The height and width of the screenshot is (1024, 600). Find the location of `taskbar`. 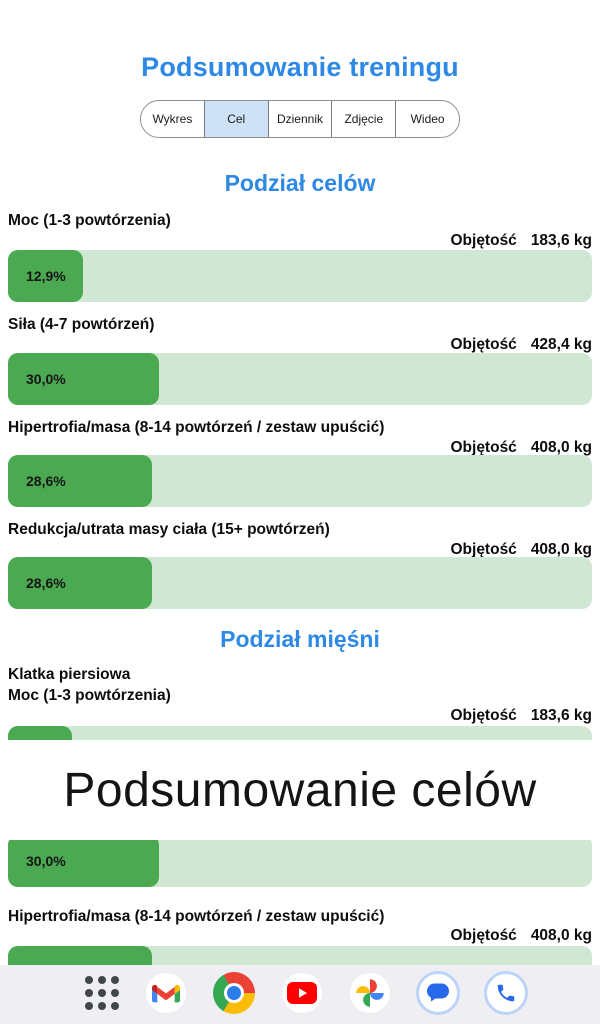

taskbar is located at coordinates (300, 994).